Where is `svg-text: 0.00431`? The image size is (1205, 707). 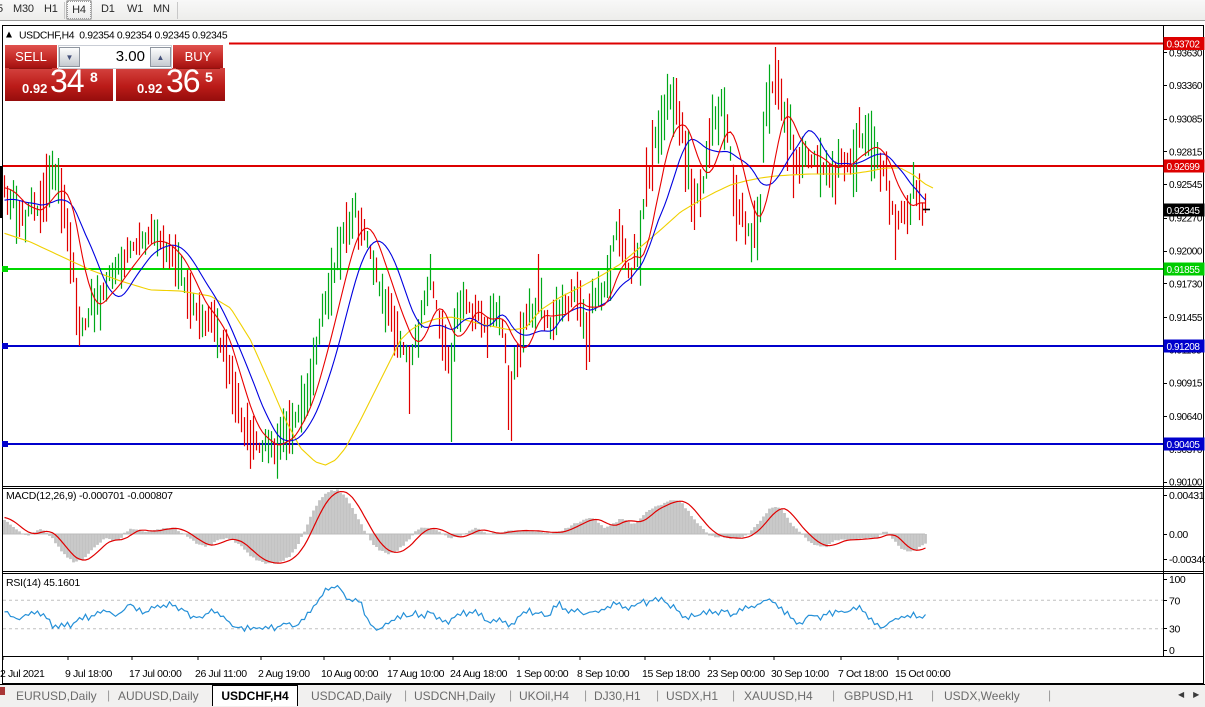
svg-text: 0.00431 is located at coordinates (1187, 496).